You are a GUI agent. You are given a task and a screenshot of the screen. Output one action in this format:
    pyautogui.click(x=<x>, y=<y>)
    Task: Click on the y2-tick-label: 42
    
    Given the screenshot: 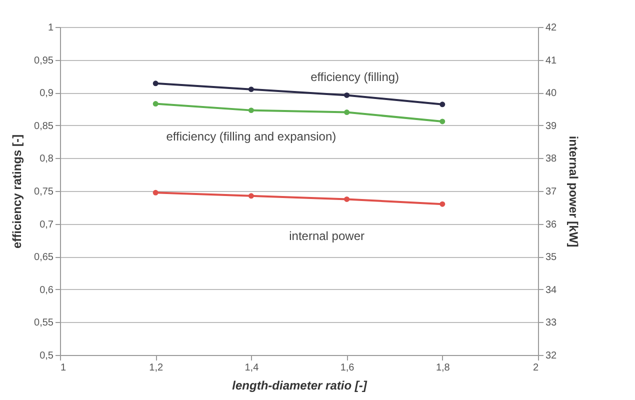 What is the action you would take?
    pyautogui.click(x=552, y=28)
    